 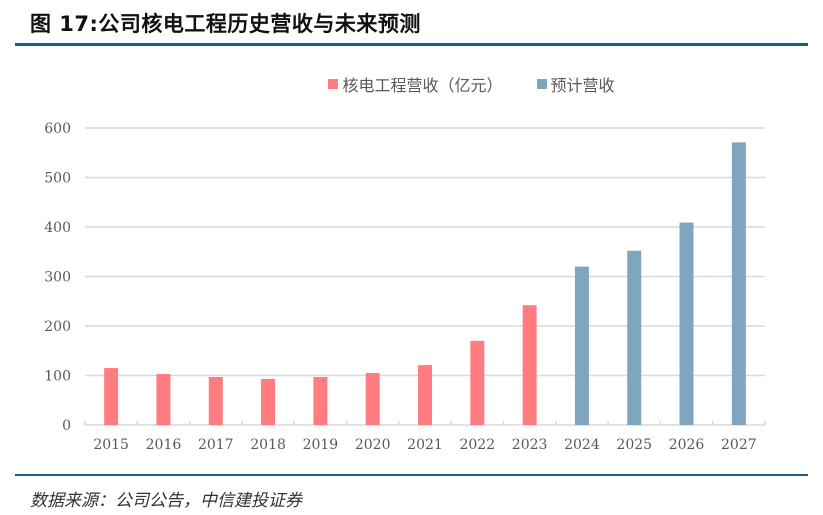 I want to click on x-tick-label: 2015, so click(x=111, y=445).